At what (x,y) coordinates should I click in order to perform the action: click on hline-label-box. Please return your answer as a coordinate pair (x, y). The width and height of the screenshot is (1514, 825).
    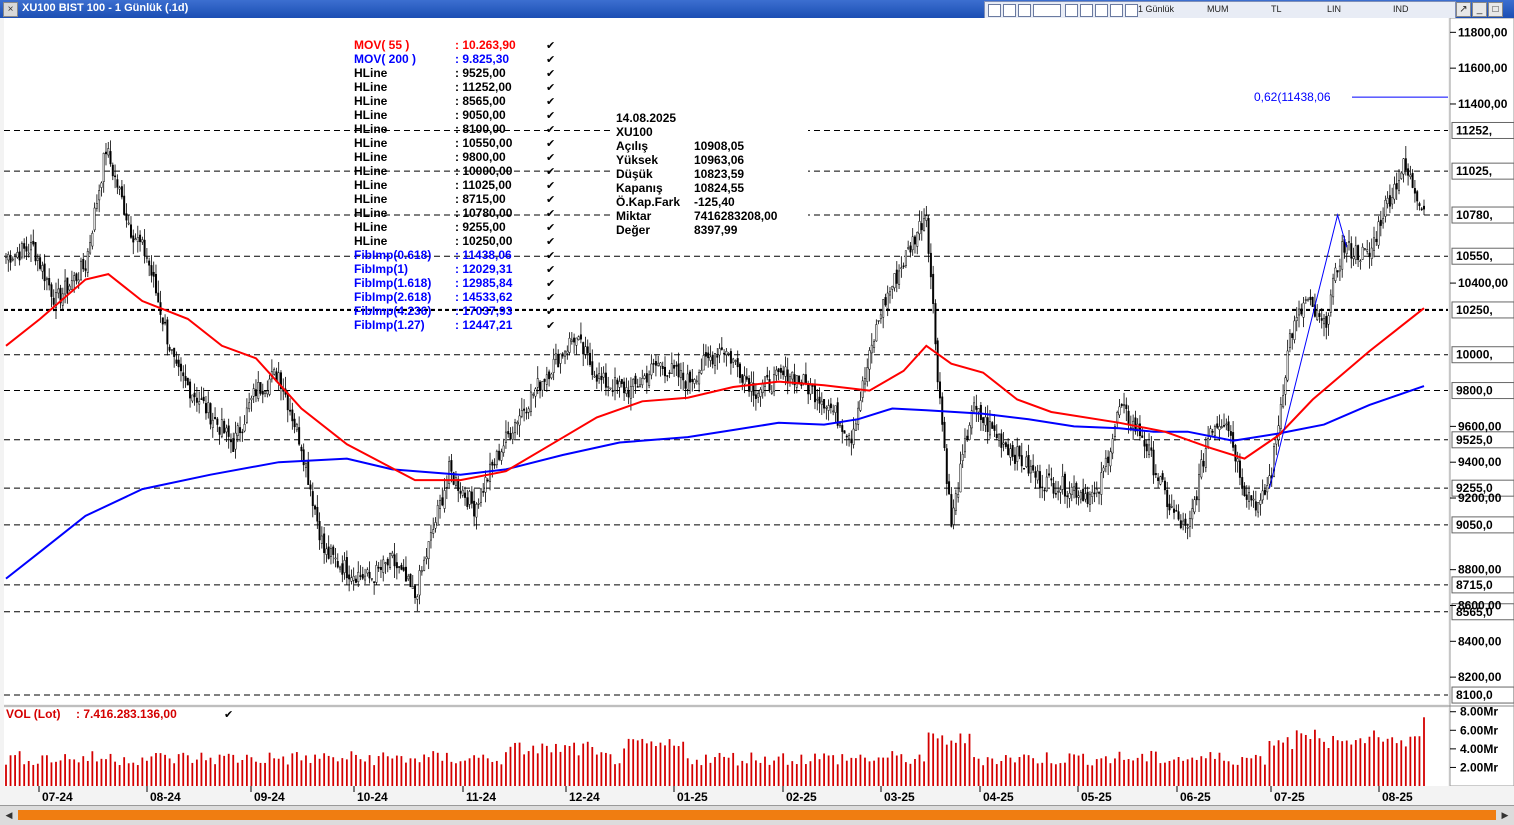
    Looking at the image, I should click on (1482, 130).